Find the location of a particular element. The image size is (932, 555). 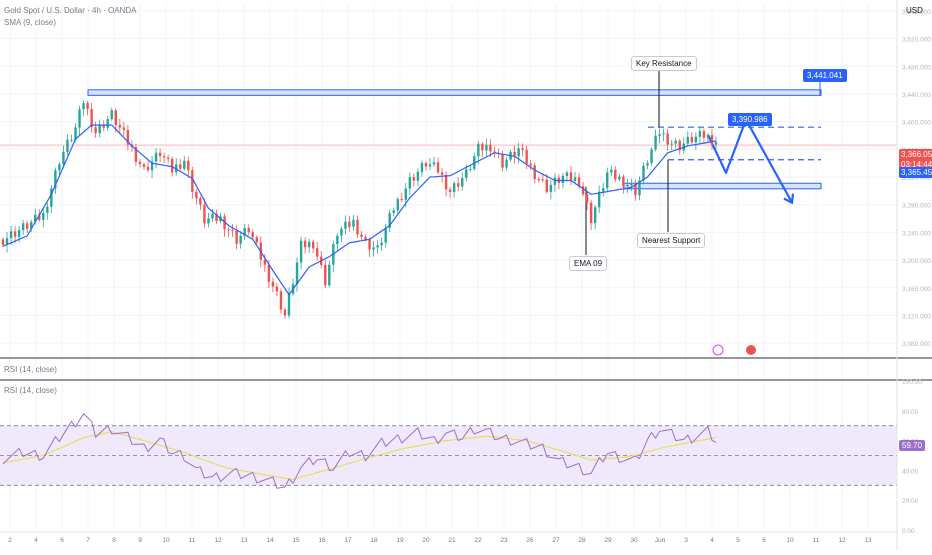

time-tick-label: 22 is located at coordinates (478, 540).